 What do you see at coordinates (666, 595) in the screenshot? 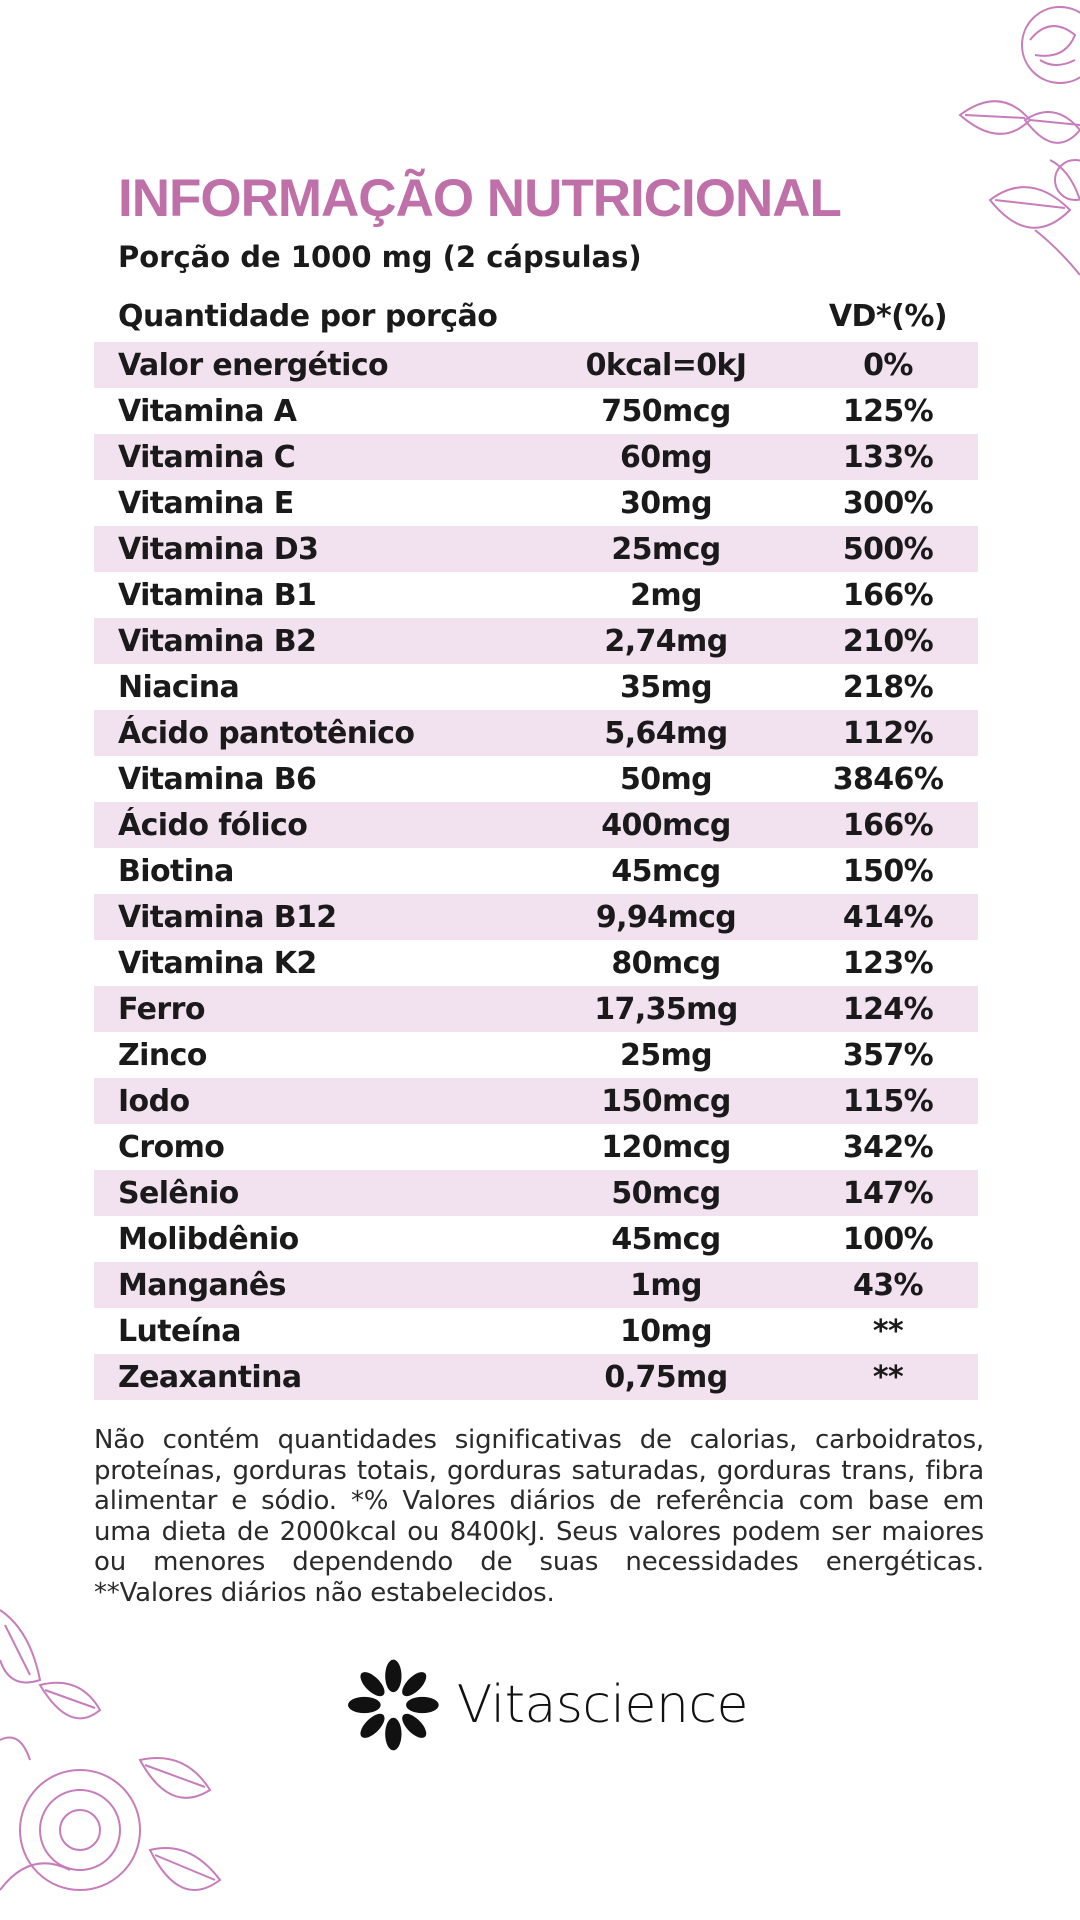
I see `nutrient-amount: 2mg` at bounding box center [666, 595].